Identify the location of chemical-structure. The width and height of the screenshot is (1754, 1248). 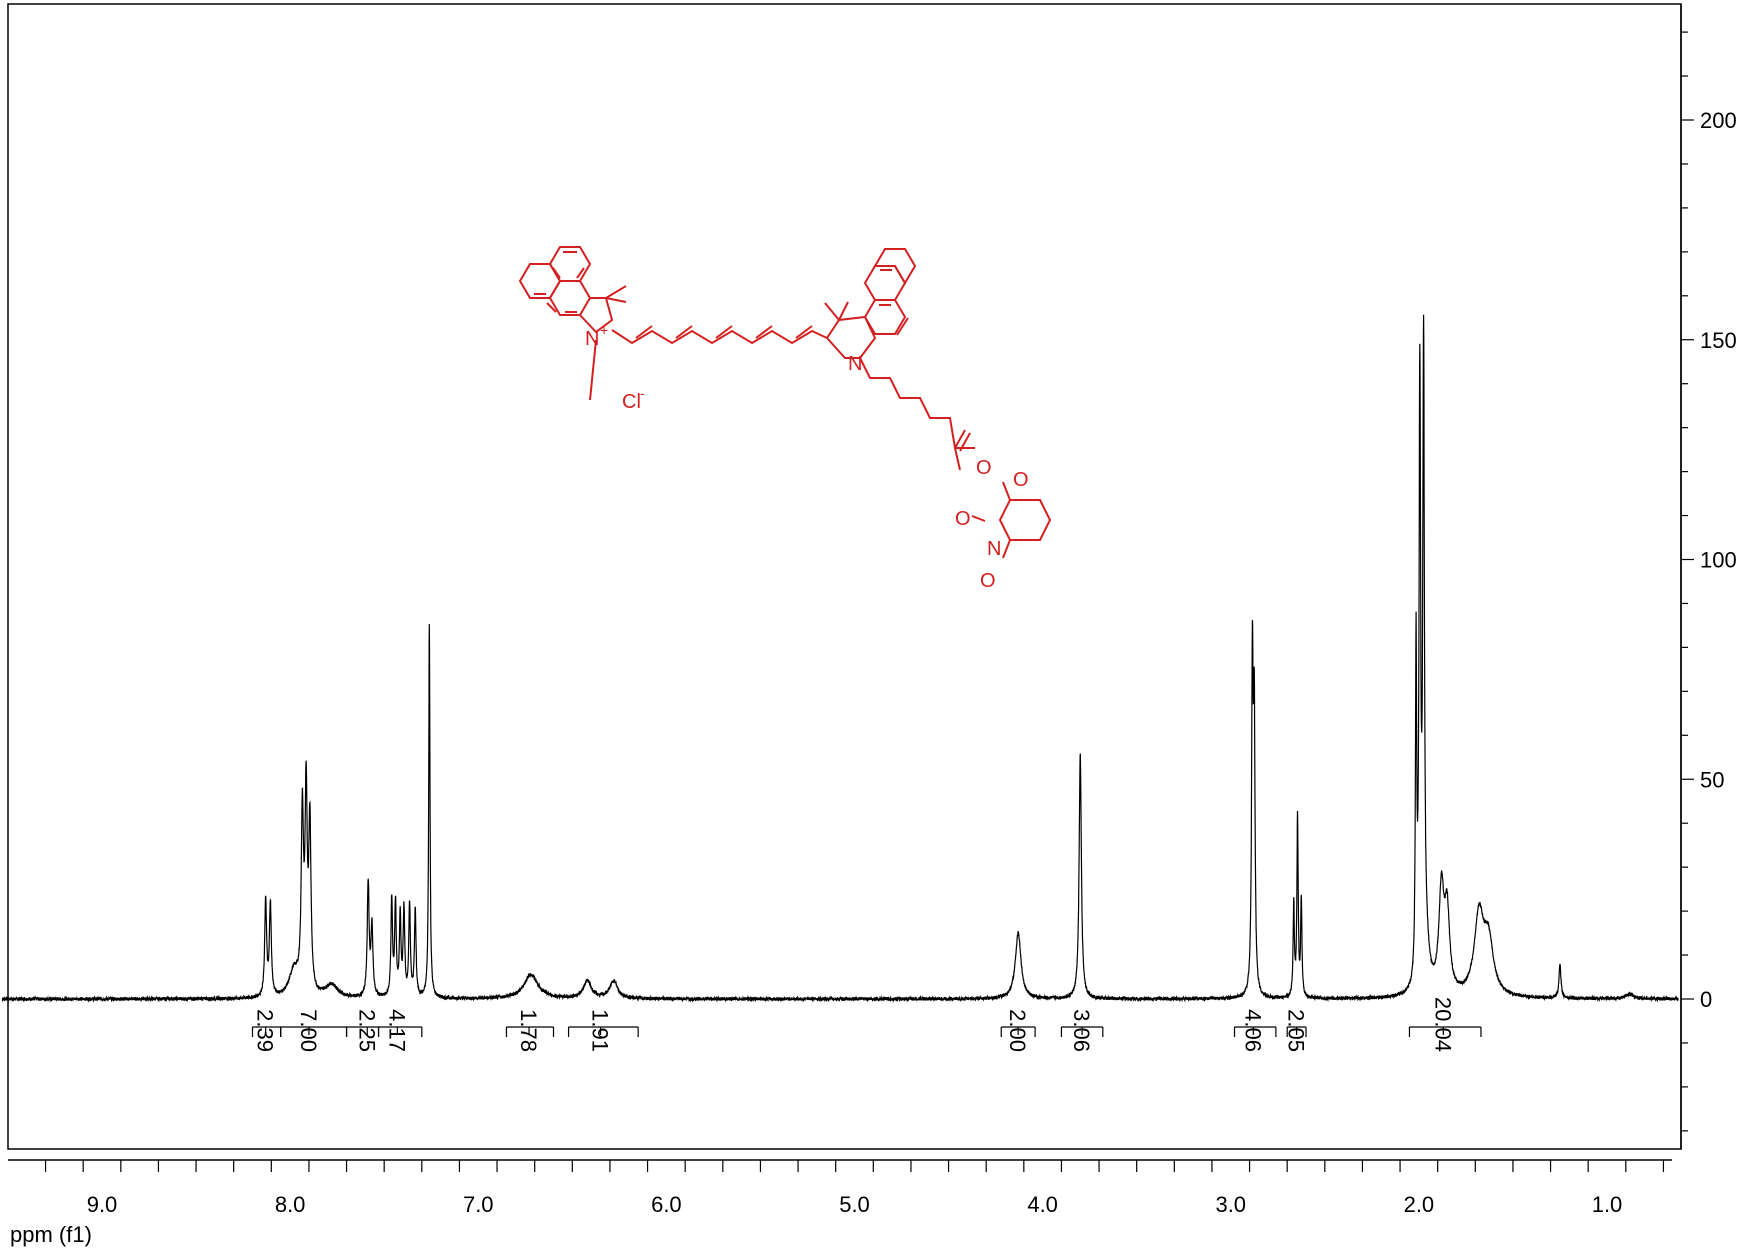
(785, 402).